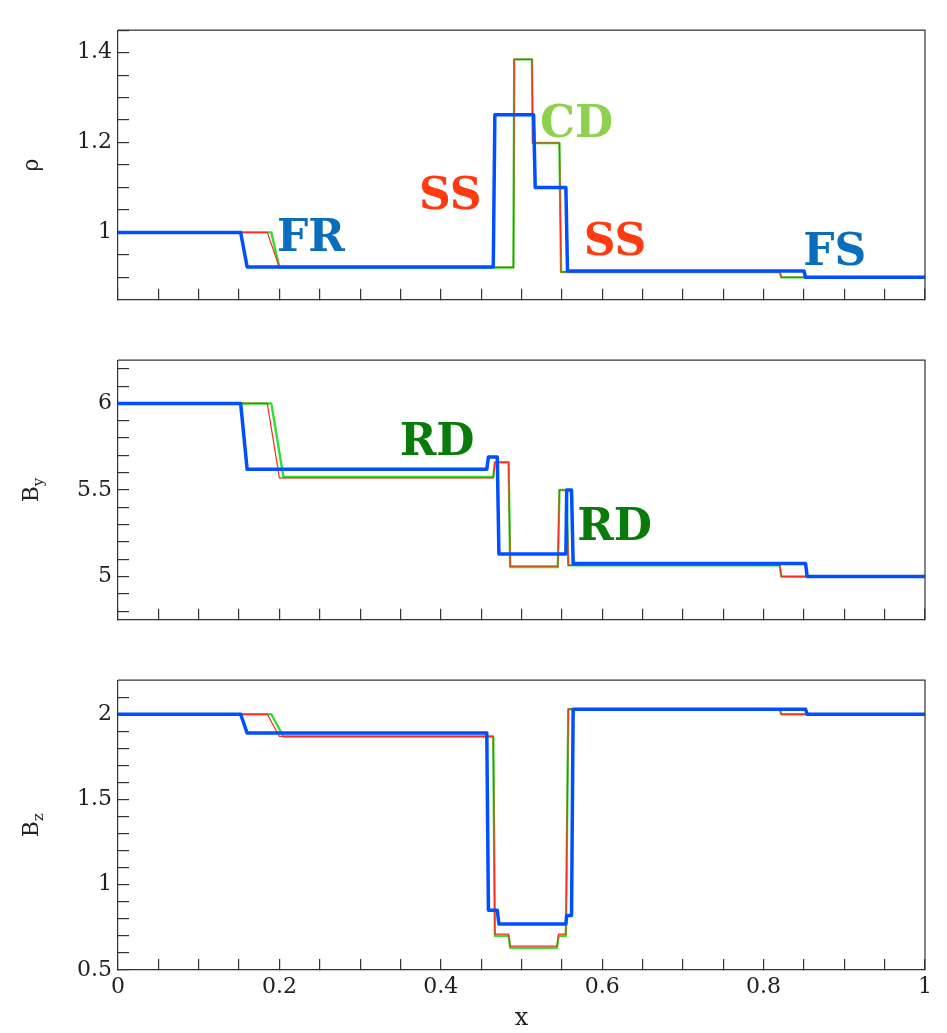  I want to click on y-tick-label: 5.5, so click(94, 488).